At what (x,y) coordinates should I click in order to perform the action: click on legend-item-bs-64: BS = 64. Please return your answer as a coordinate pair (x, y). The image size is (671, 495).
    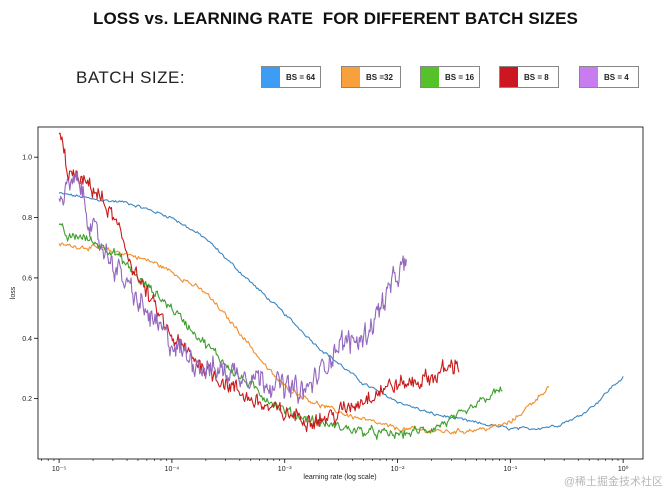
    Looking at the image, I should click on (291, 77).